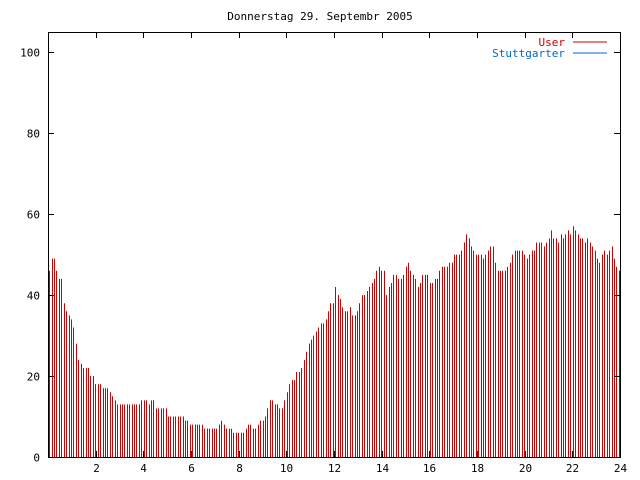 This screenshot has height=480, width=640. I want to click on x-tick-label: 6, so click(191, 468).